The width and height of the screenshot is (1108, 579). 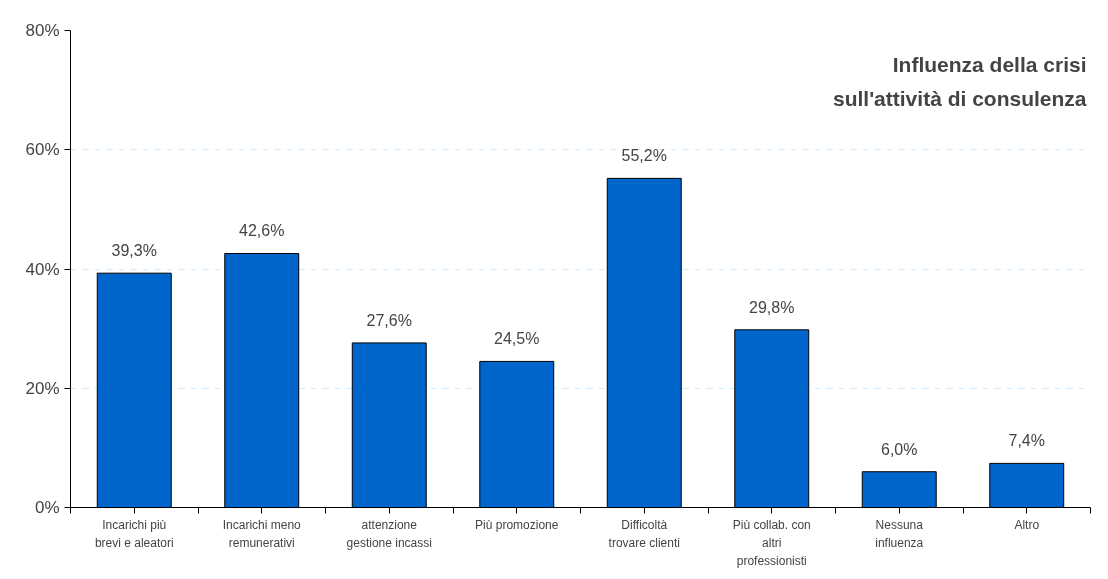 What do you see at coordinates (517, 524) in the screenshot?
I see `x-tick-label: Più promozione` at bounding box center [517, 524].